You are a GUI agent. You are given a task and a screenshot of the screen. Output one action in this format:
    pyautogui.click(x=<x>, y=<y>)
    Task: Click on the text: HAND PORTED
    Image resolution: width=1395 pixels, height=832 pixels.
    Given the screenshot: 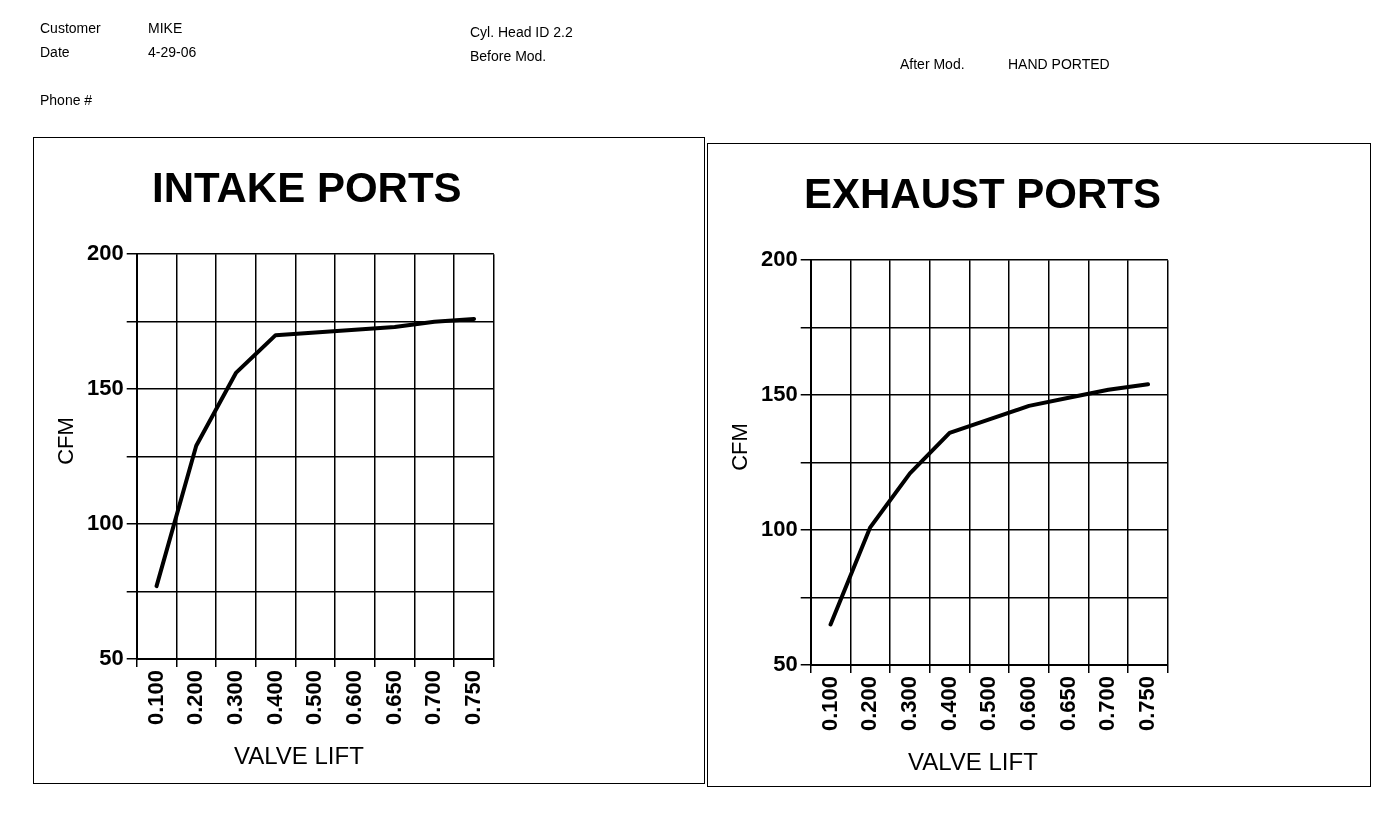 What is the action you would take?
    pyautogui.click(x=1059, y=64)
    